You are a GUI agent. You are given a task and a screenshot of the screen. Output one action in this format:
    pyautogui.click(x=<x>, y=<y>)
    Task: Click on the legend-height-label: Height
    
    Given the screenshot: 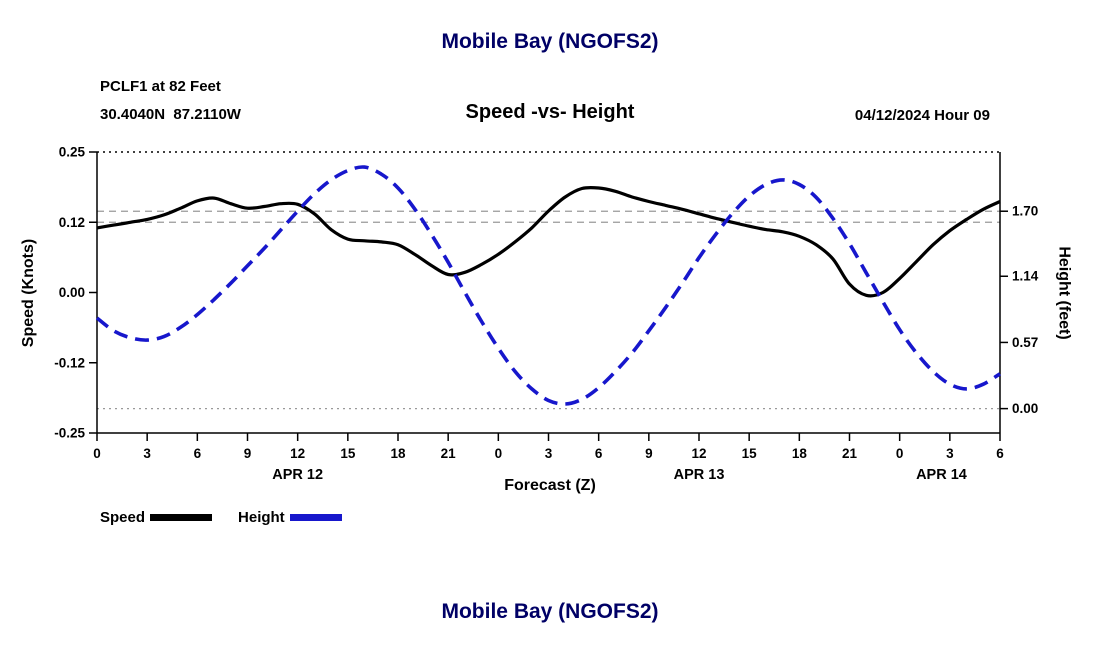 What is the action you would take?
    pyautogui.click(x=261, y=517)
    